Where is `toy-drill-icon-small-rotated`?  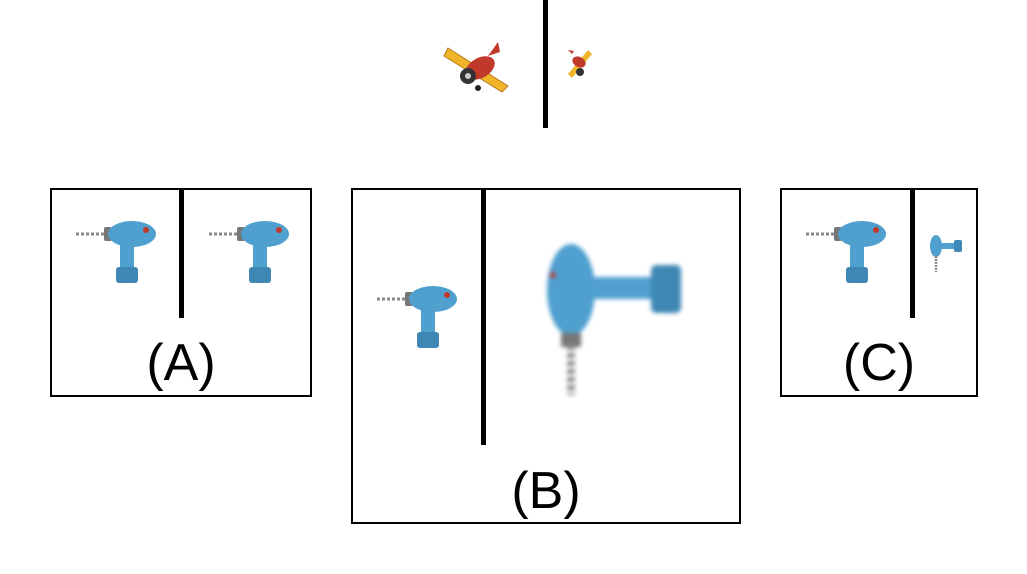 toy-drill-icon-small-rotated is located at coordinates (946, 253).